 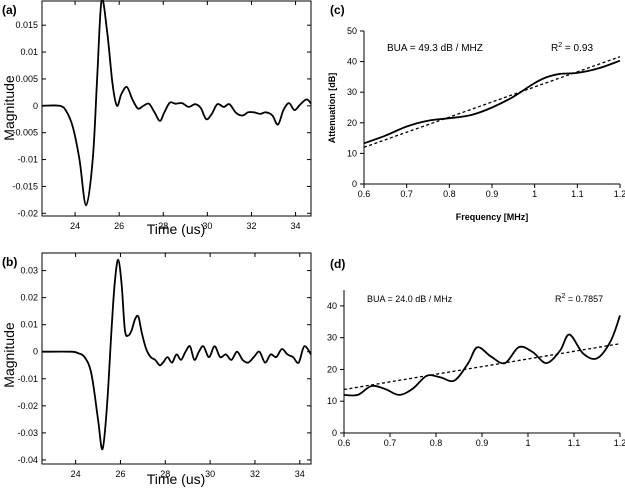 What do you see at coordinates (27, 433) in the screenshot?
I see `y-tick-label: -0.03` at bounding box center [27, 433].